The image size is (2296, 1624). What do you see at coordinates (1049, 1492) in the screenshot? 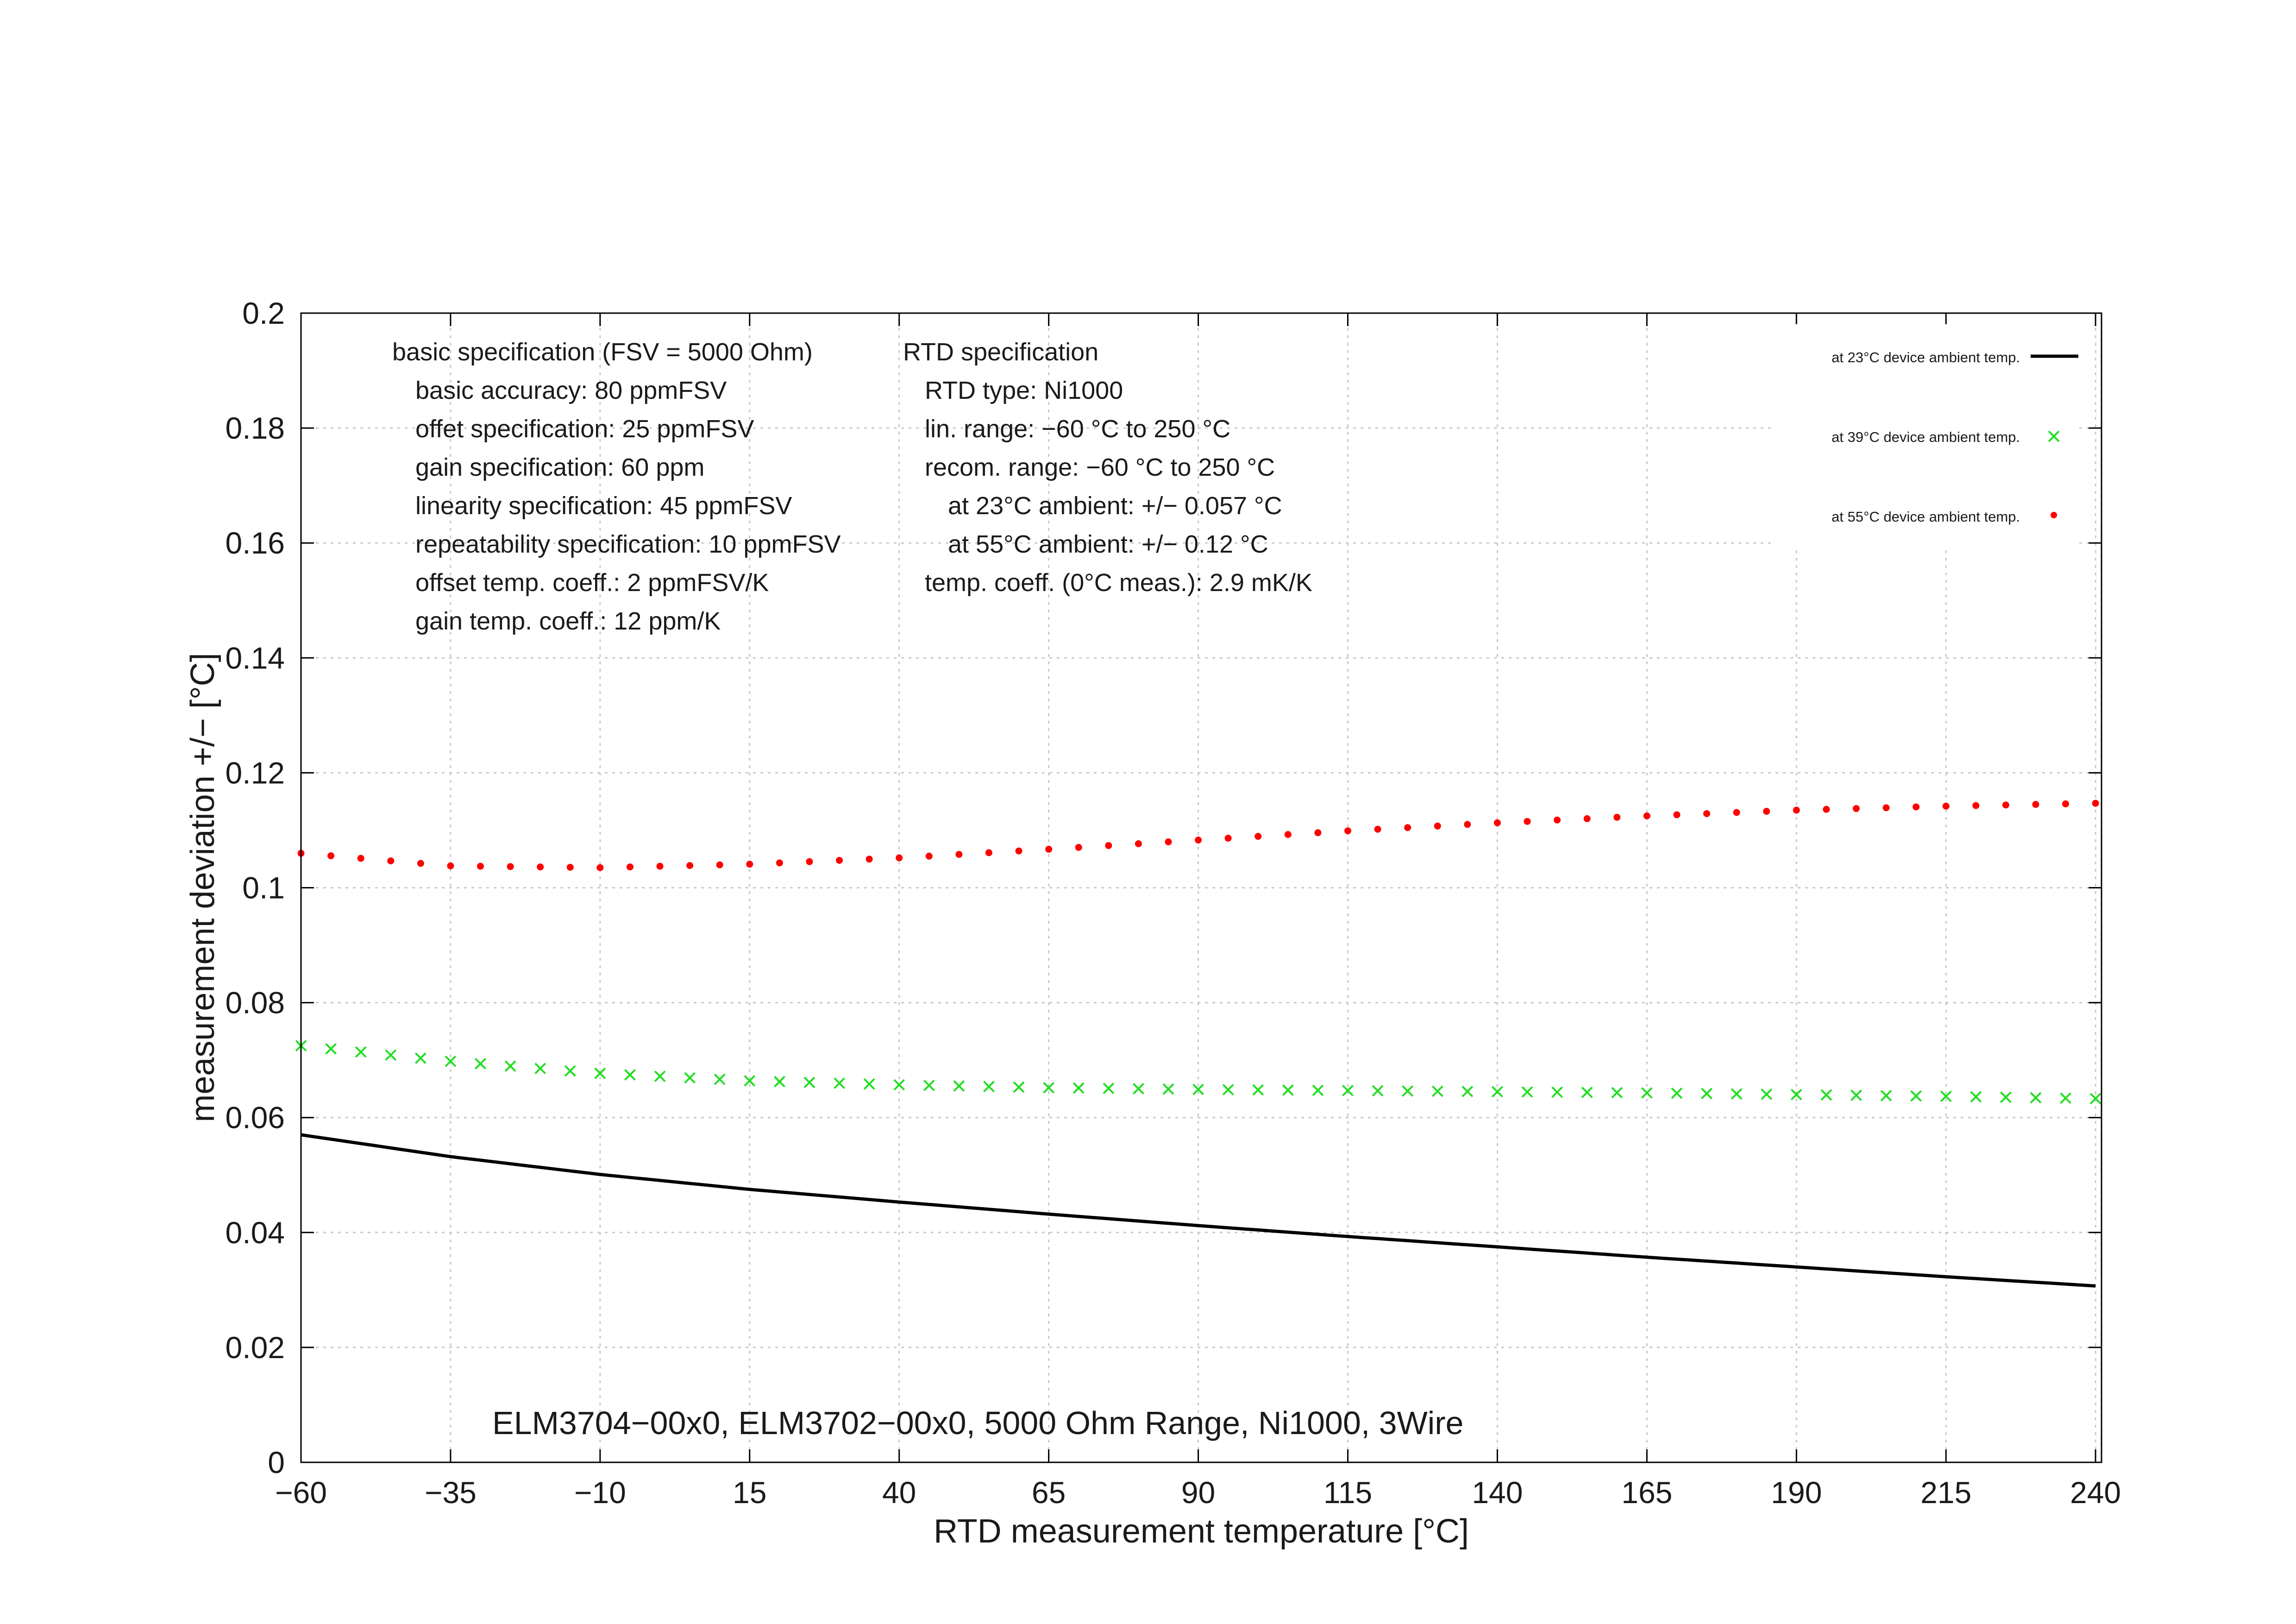
I see `x-tick-label: 65` at bounding box center [1049, 1492].